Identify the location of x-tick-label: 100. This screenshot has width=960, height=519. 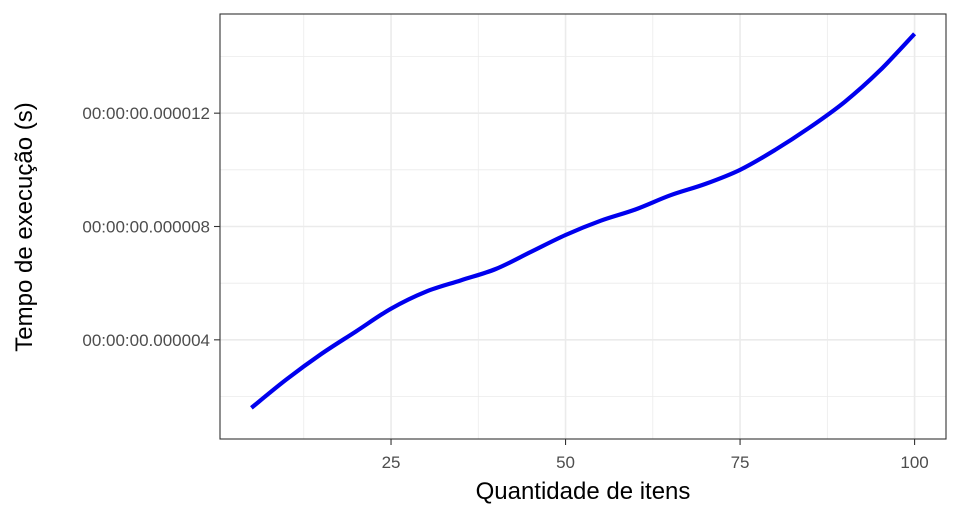
(914, 462).